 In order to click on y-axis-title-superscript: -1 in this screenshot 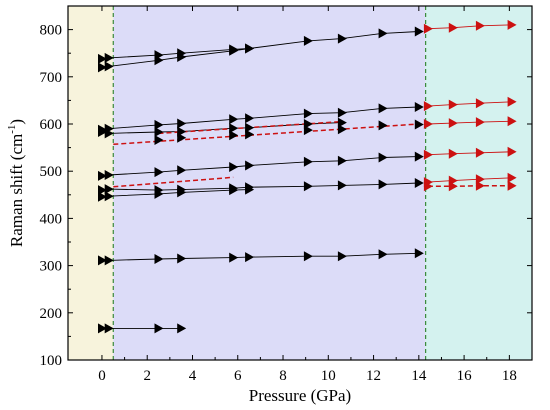, I will do `click(12, 129)`.